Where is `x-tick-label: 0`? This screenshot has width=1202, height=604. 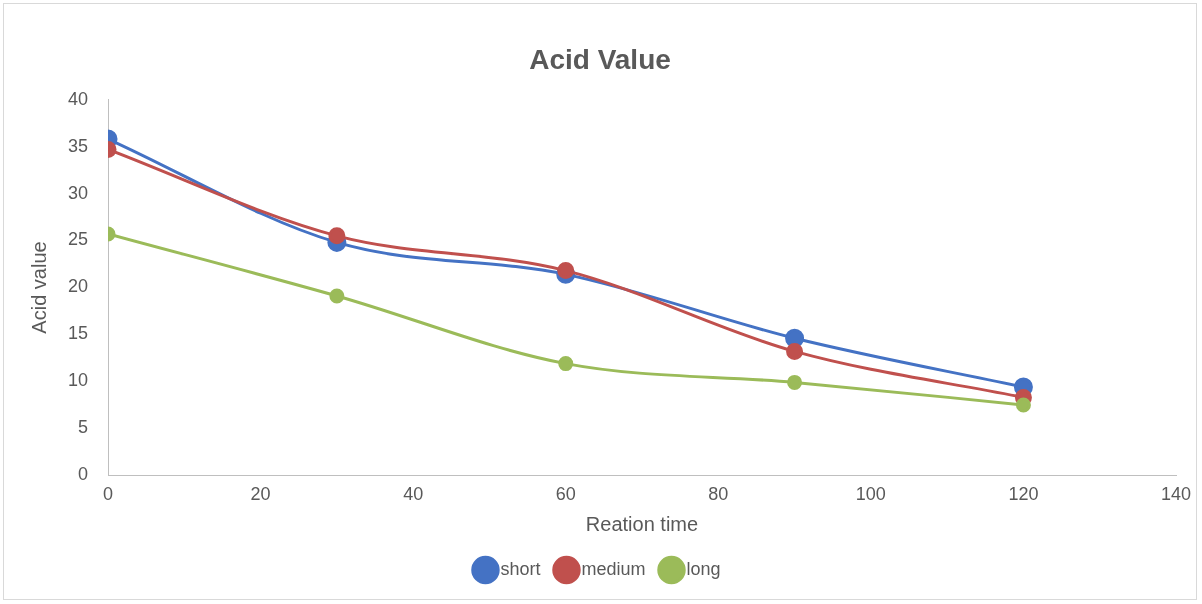
x-tick-label: 0 is located at coordinates (108, 494).